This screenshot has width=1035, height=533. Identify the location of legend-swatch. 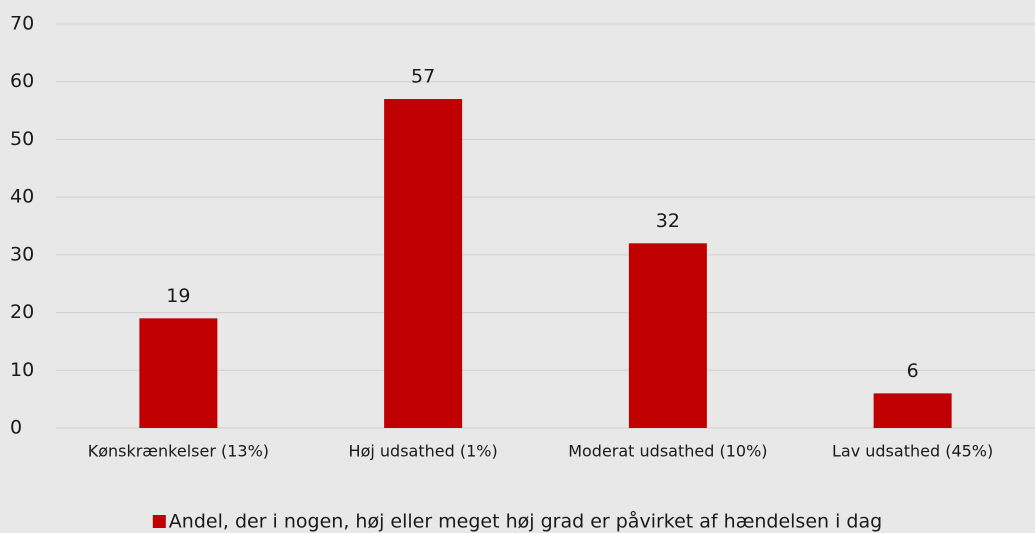
(159, 521).